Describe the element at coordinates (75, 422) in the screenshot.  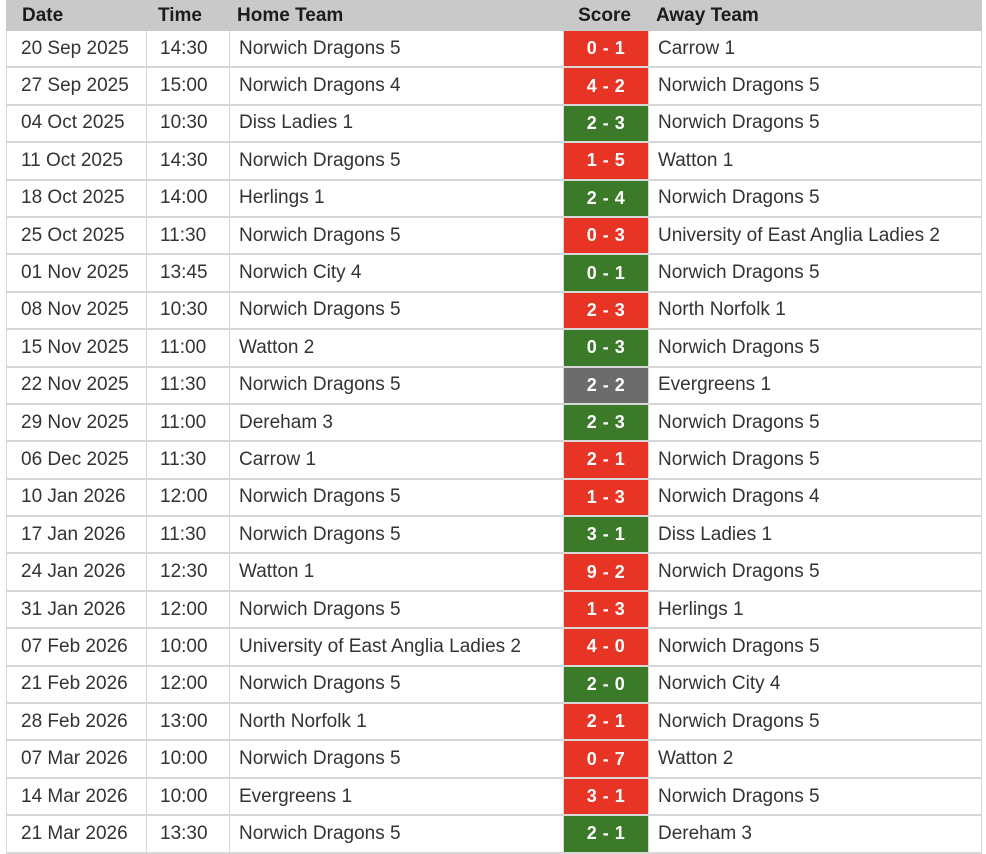
I see `date-cell: 29 Nov 2025` at that location.